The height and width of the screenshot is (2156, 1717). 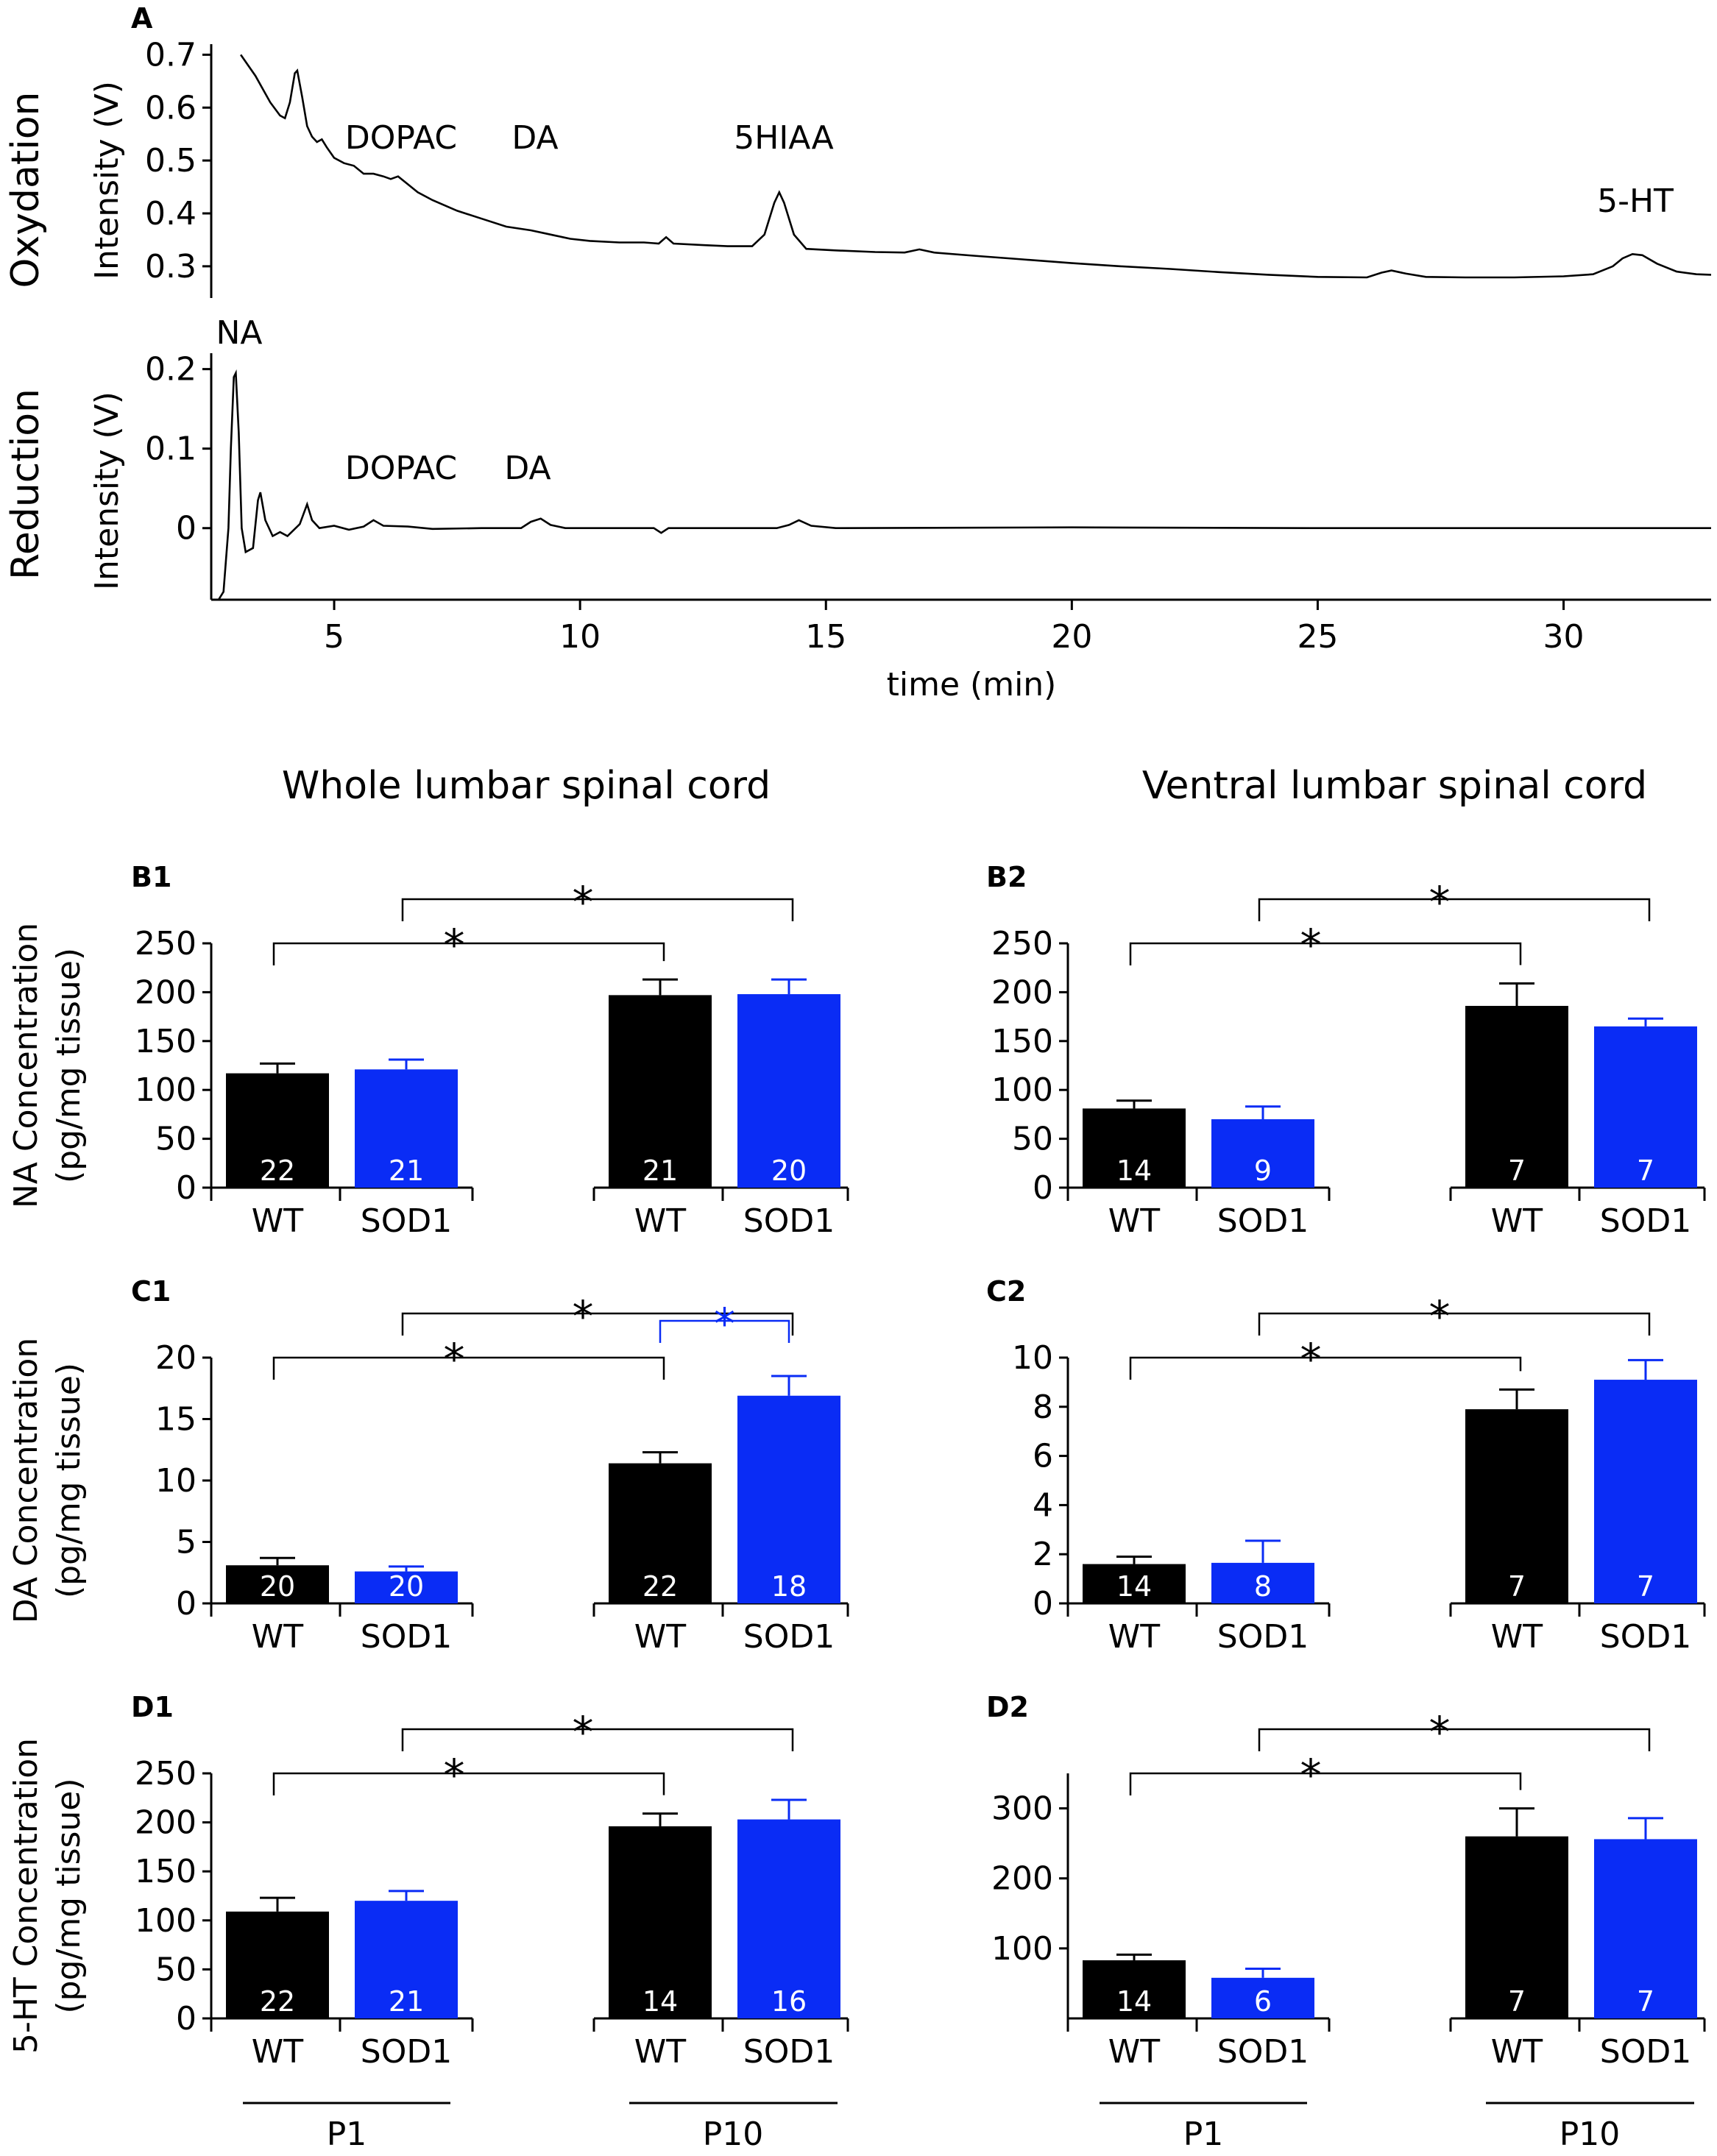 I want to click on y-tick-label-oxidation: 0.3, so click(x=171, y=267).